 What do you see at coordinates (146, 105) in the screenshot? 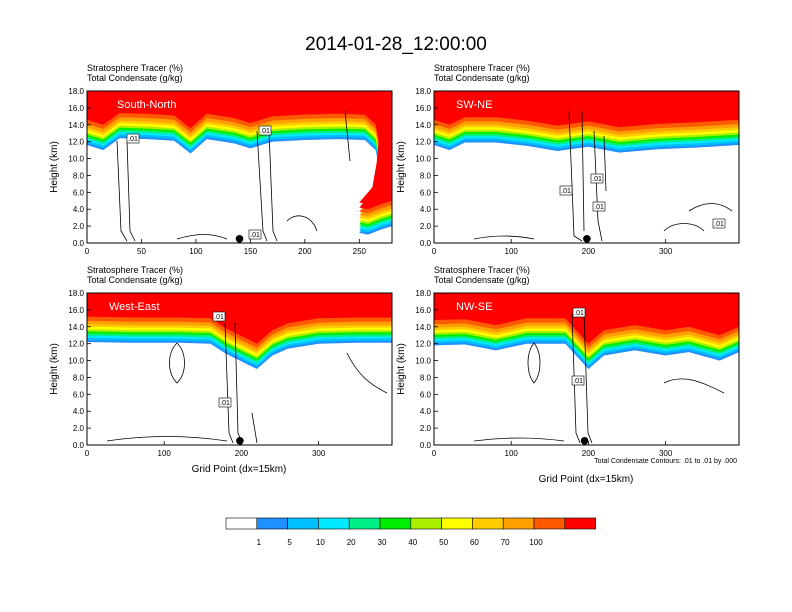
I see `panel-label: South-North` at bounding box center [146, 105].